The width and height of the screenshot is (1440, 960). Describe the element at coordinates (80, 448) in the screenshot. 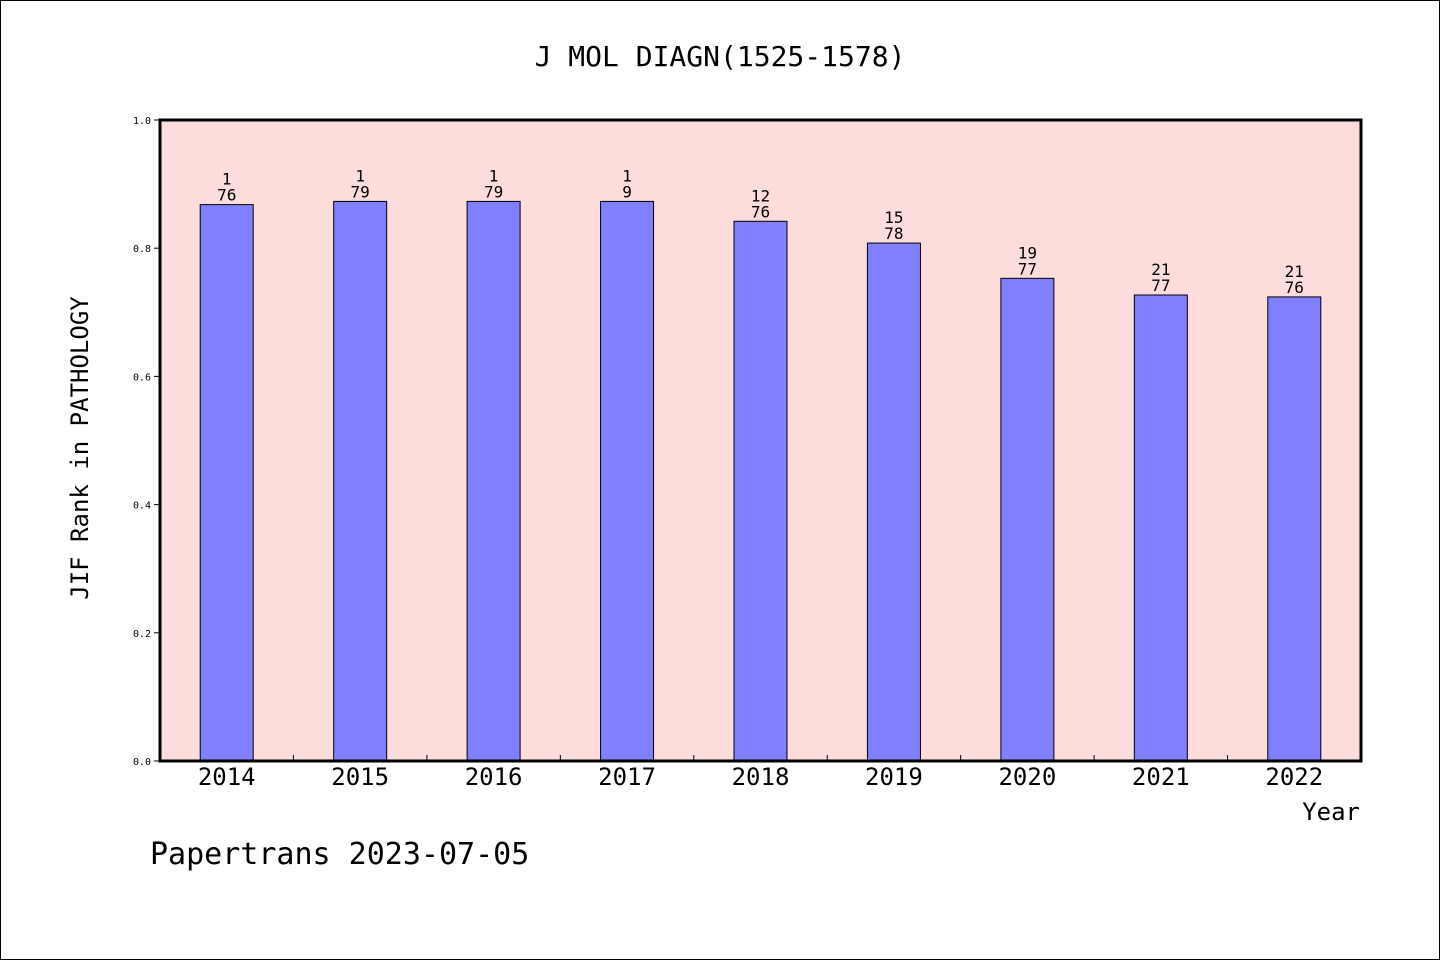

I see `y-axis-label: JIF Rank in PATHOLOGY` at that location.